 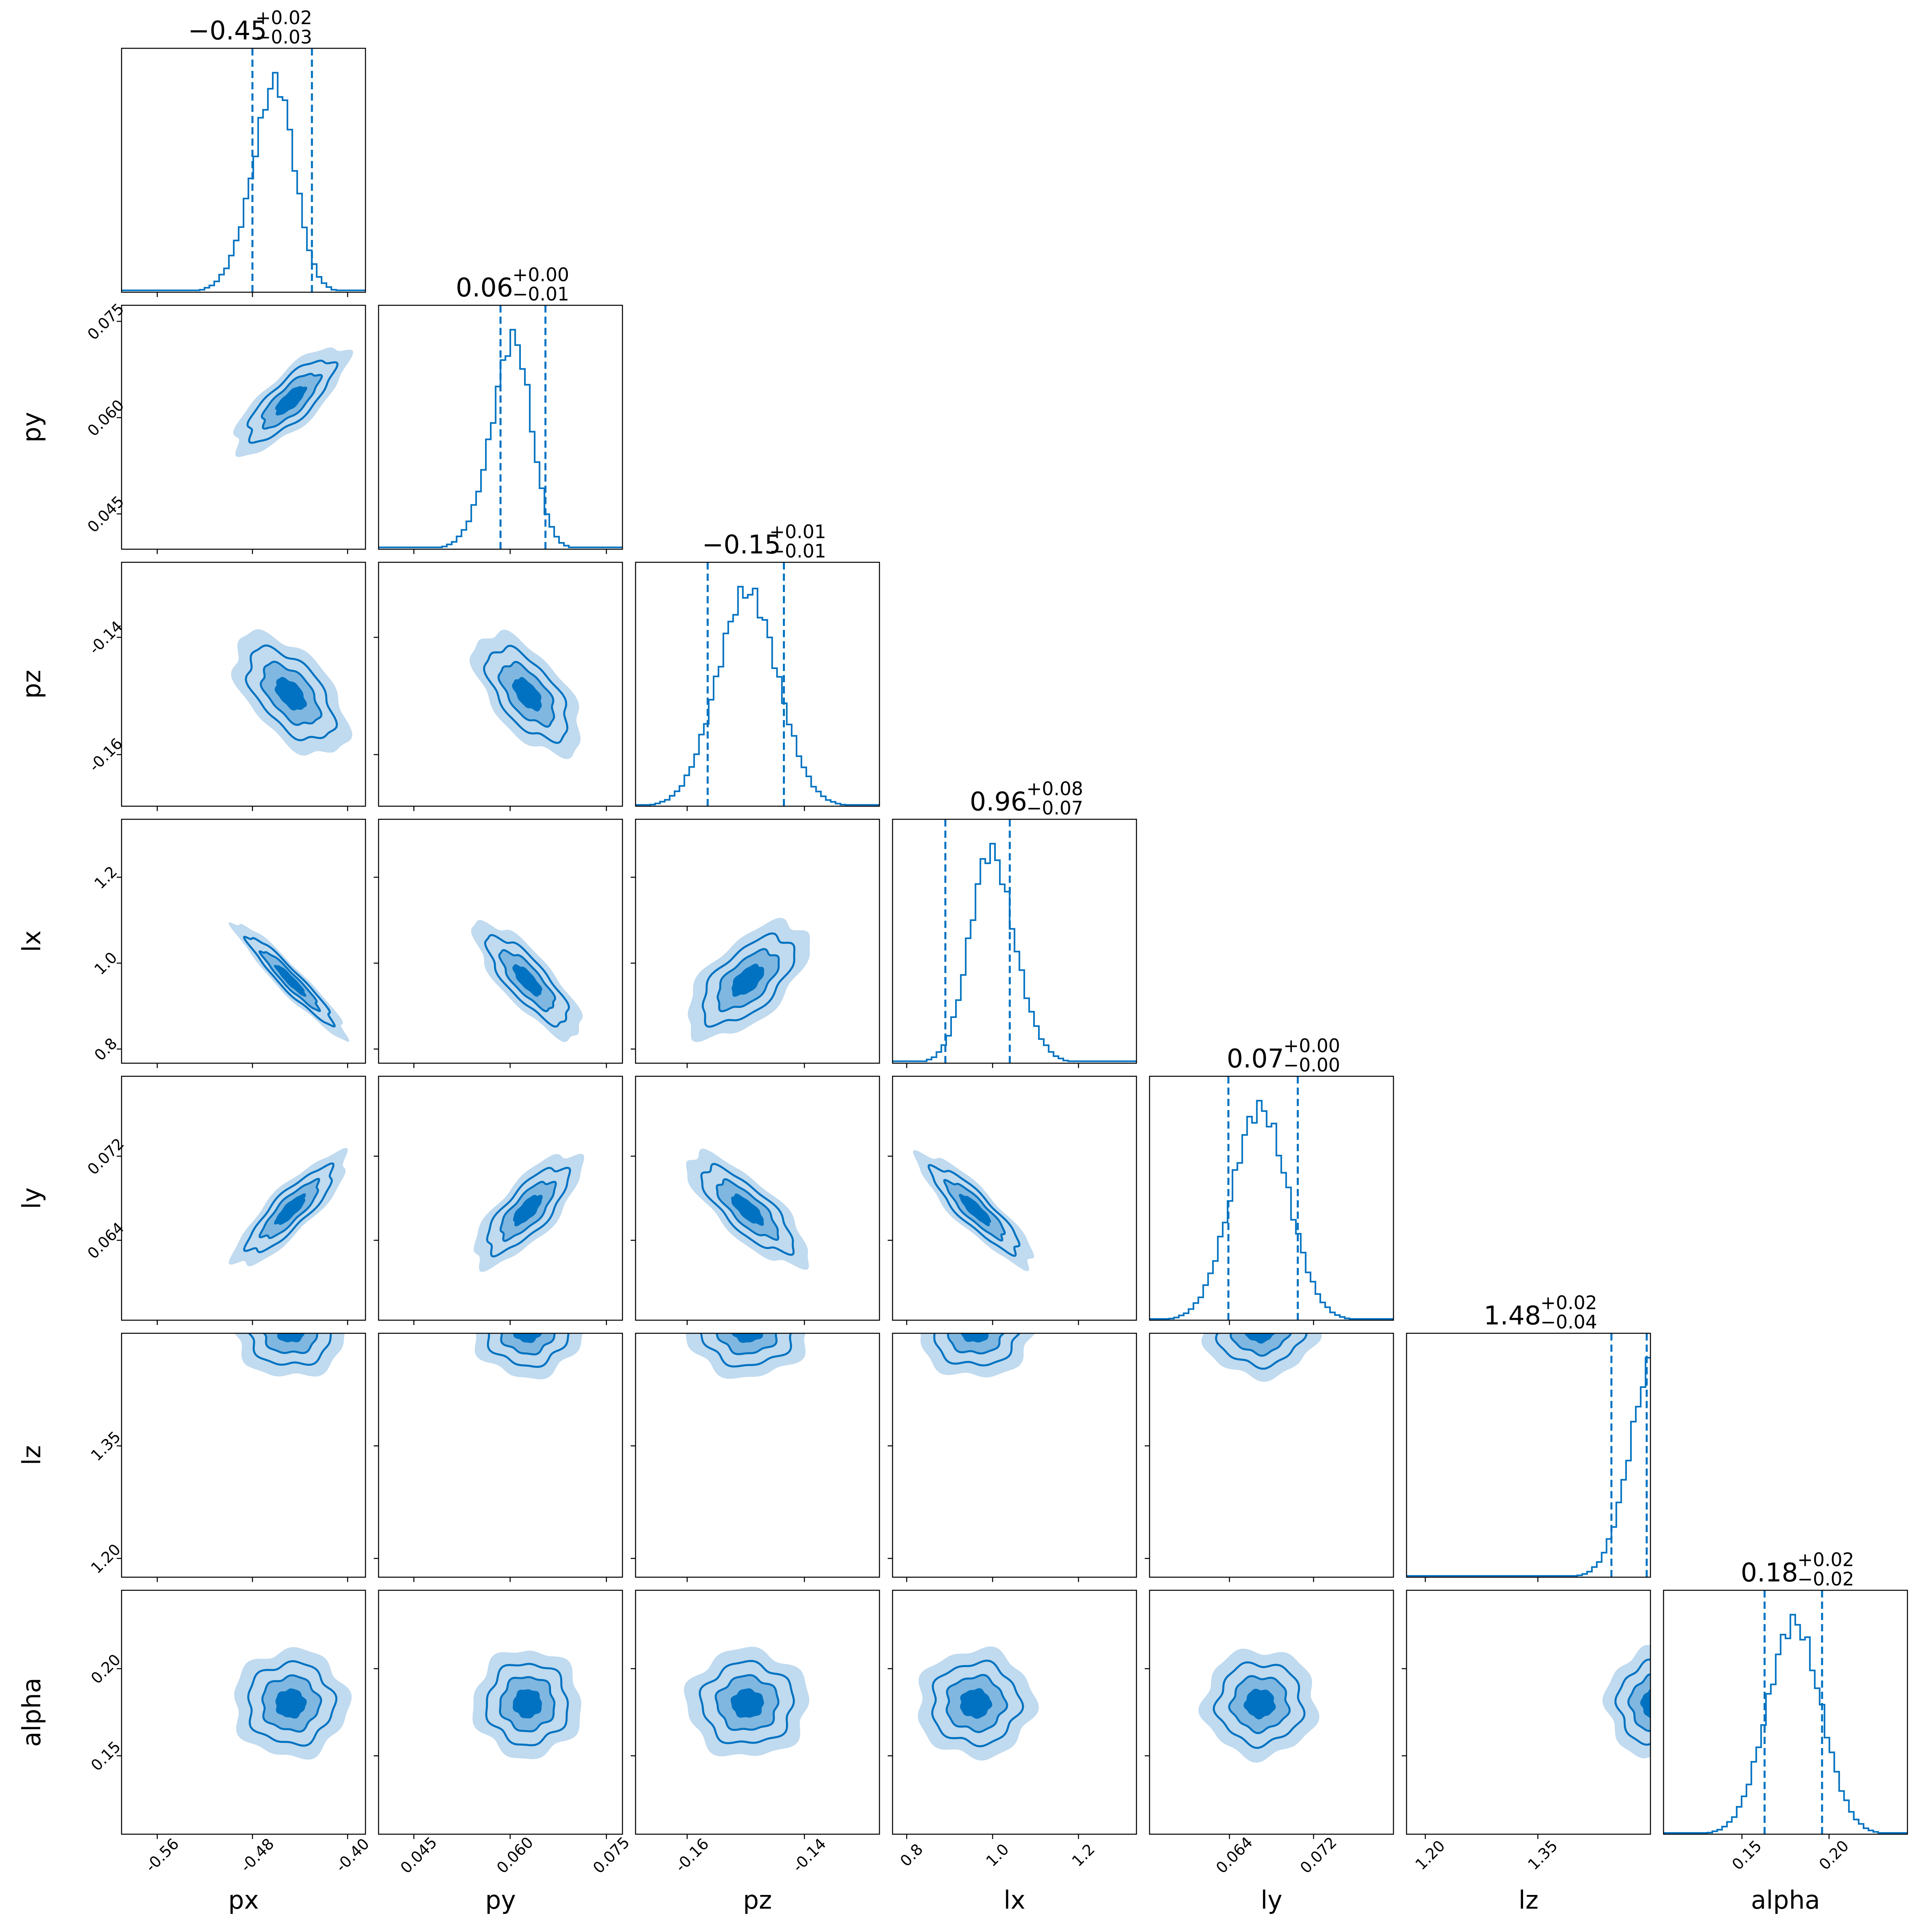 I want to click on y-axis-label-ly: ly, so click(x=31, y=1198).